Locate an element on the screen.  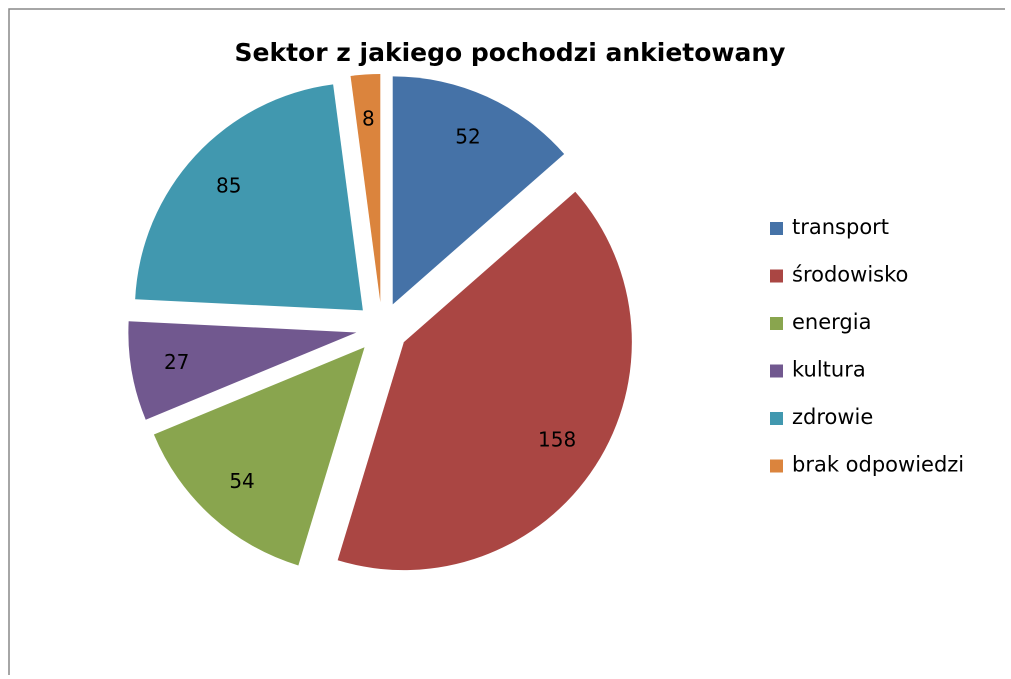
data-label: 158 is located at coordinates (557, 439).